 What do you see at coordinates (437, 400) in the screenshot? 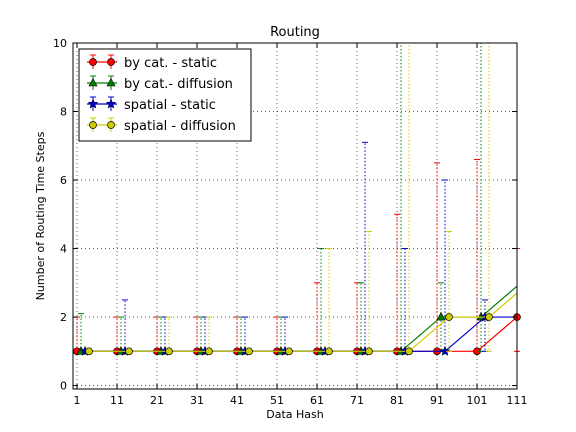
I see `x-tick-label: 91` at bounding box center [437, 400].